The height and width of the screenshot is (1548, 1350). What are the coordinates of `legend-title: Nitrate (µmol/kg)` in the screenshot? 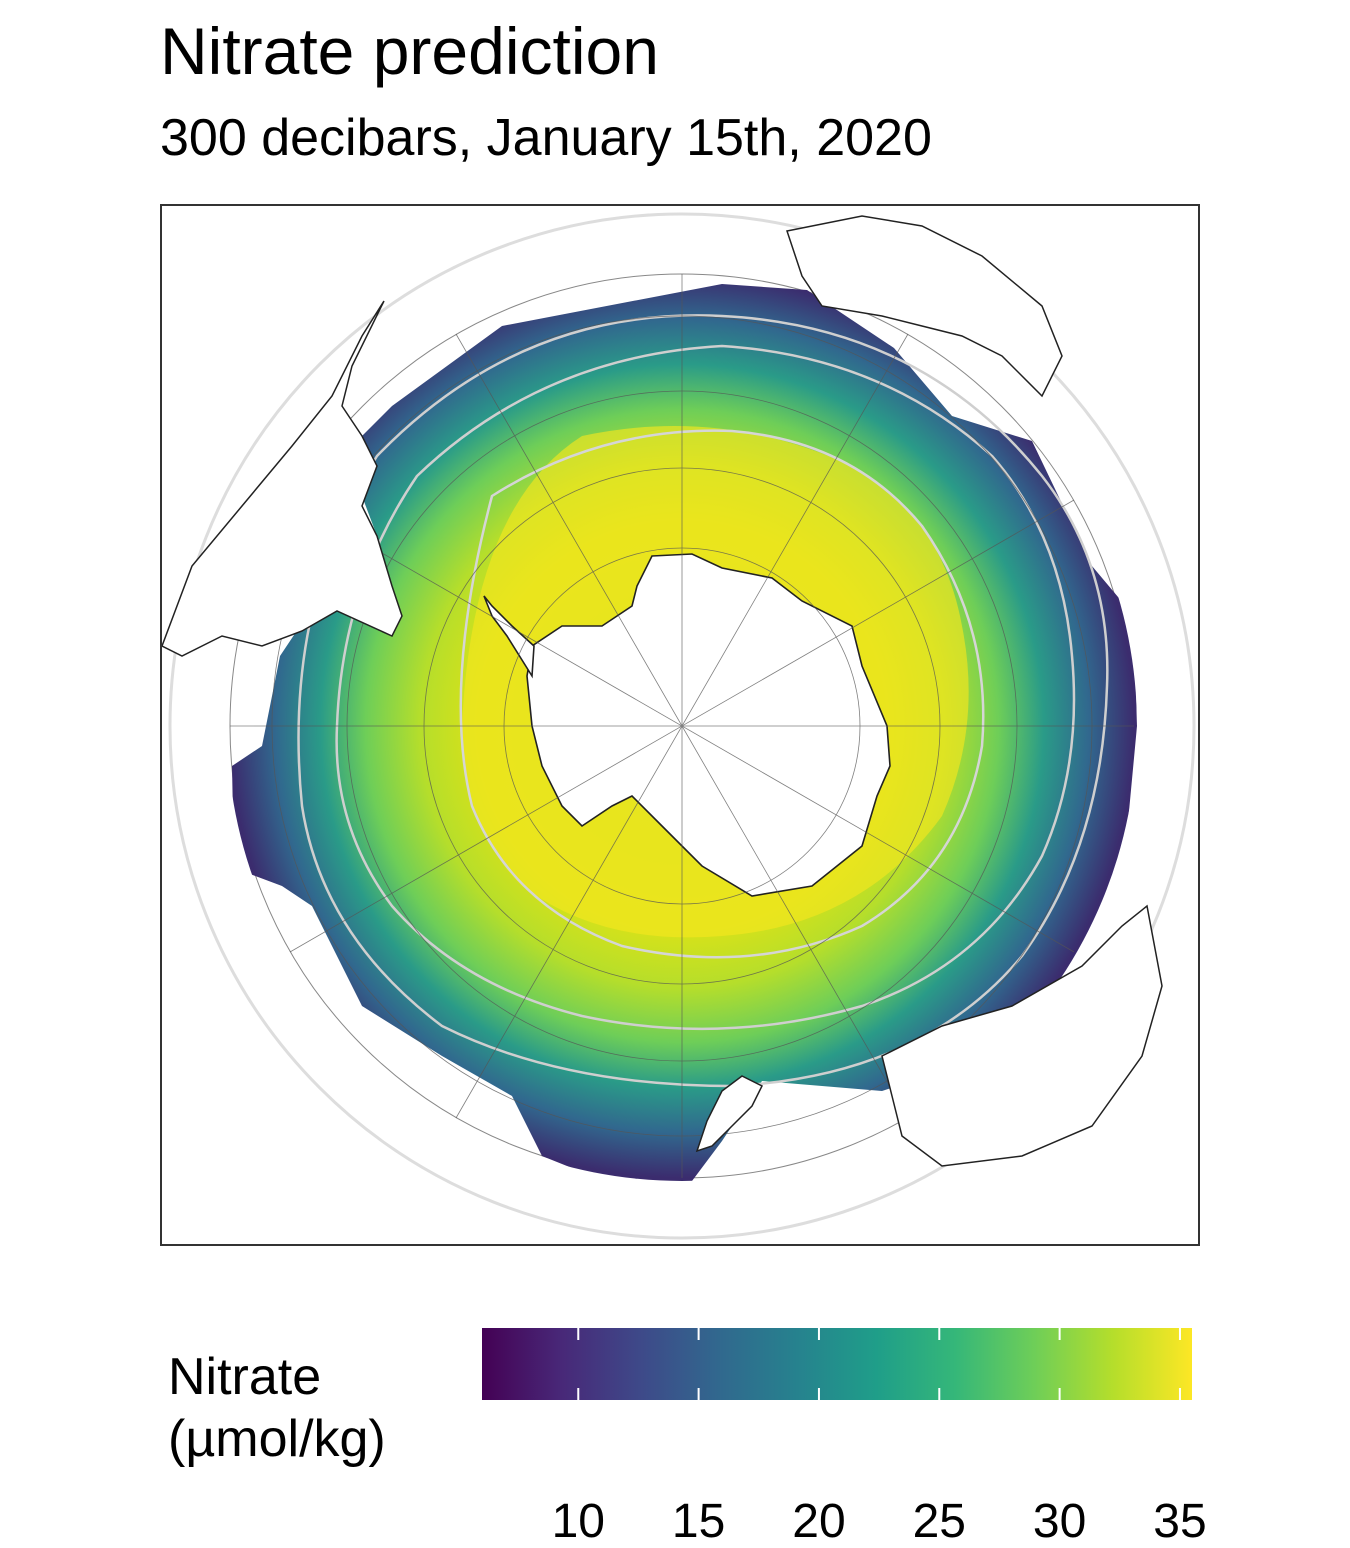 It's located at (277, 1408).